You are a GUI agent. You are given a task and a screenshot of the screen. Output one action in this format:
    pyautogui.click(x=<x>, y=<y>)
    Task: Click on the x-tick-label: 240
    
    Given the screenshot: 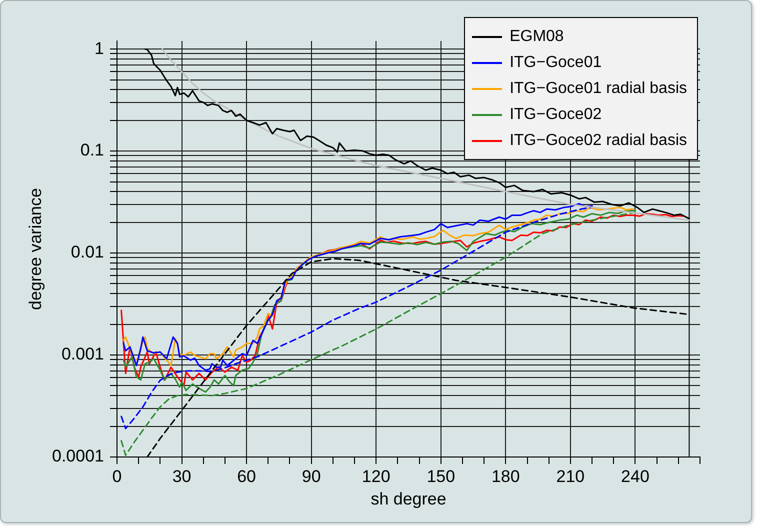 What is the action you would take?
    pyautogui.click(x=635, y=476)
    